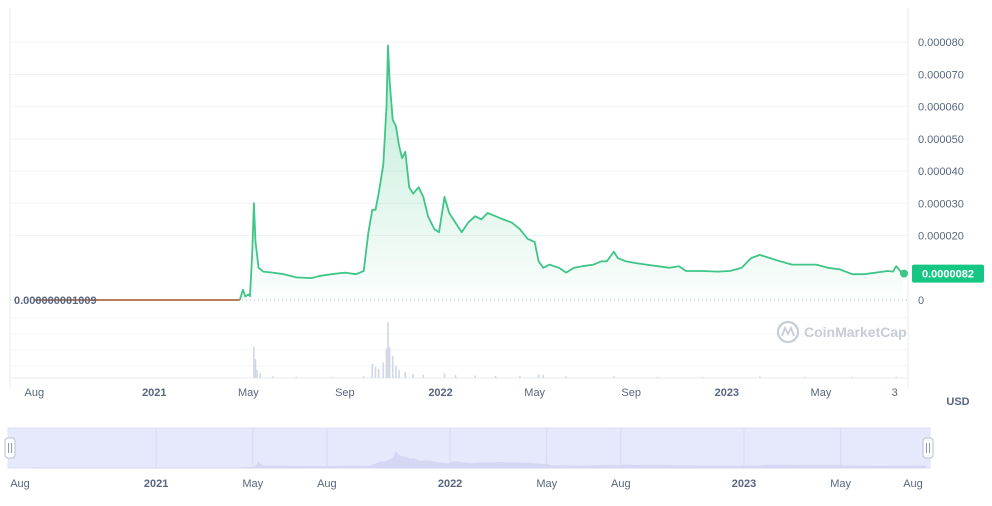  I want to click on y-tick-label: 0, so click(921, 301).